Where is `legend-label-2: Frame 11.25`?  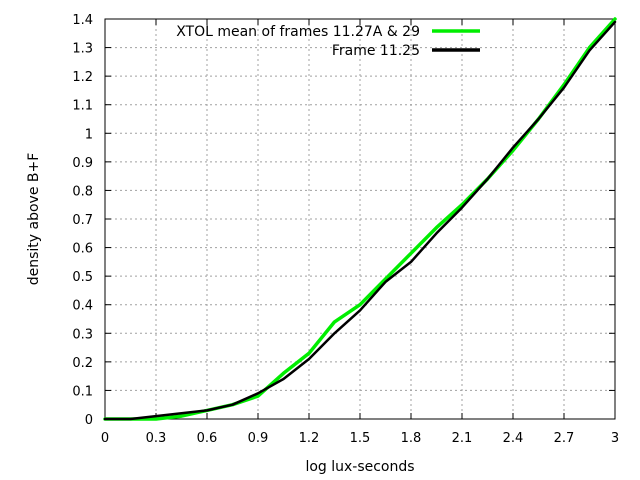
legend-label-2: Frame 11.25 is located at coordinates (376, 51).